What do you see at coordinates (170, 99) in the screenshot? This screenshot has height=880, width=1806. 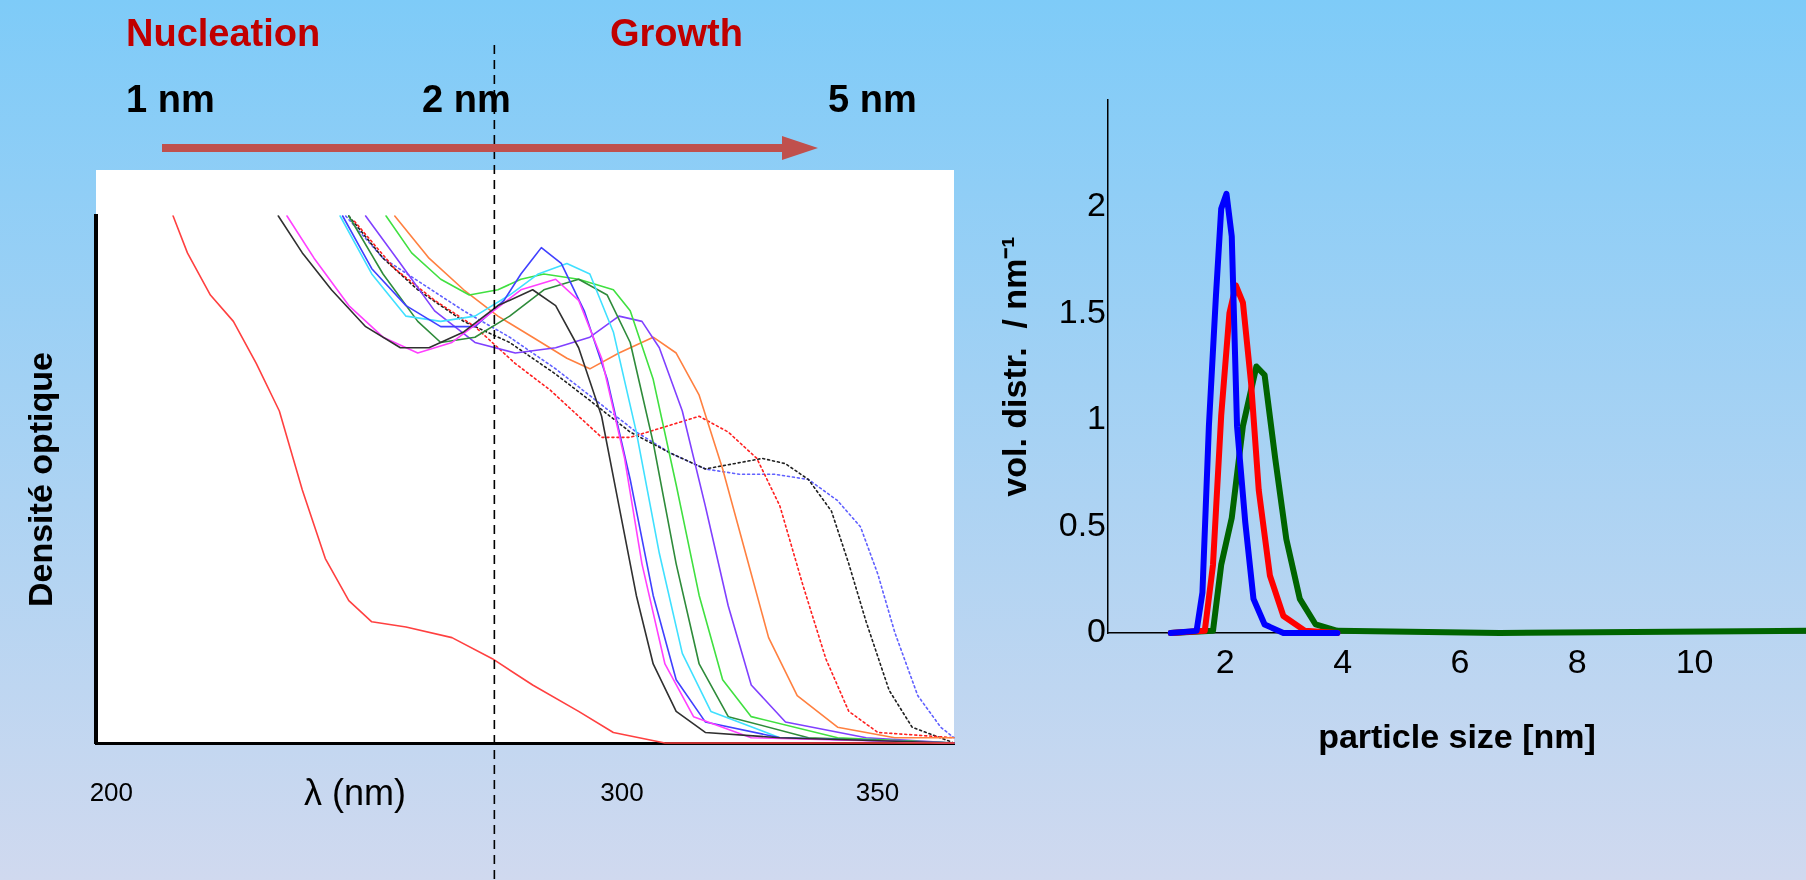 I see `text: 1 nm` at bounding box center [170, 99].